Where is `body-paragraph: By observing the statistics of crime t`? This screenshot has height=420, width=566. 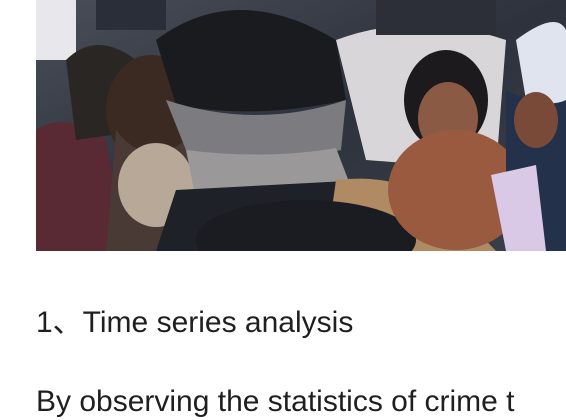
body-paragraph: By observing the statistics of crime t is located at coordinates (275, 401).